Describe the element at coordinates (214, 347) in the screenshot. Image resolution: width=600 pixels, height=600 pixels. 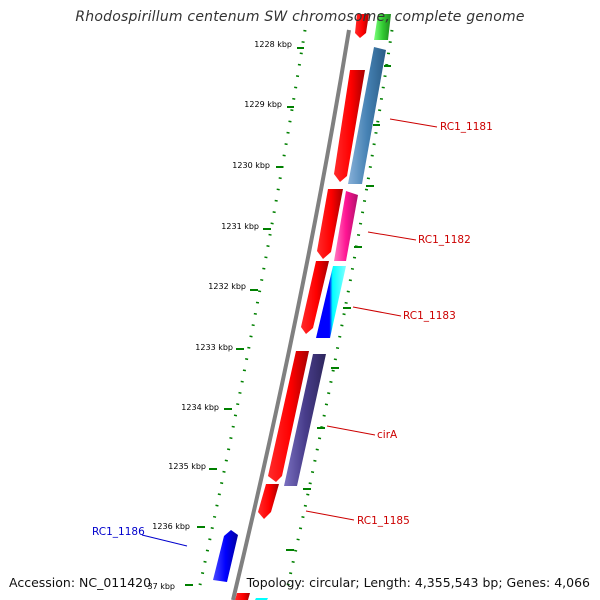
I see `tick-label: 1233 kbp` at that location.